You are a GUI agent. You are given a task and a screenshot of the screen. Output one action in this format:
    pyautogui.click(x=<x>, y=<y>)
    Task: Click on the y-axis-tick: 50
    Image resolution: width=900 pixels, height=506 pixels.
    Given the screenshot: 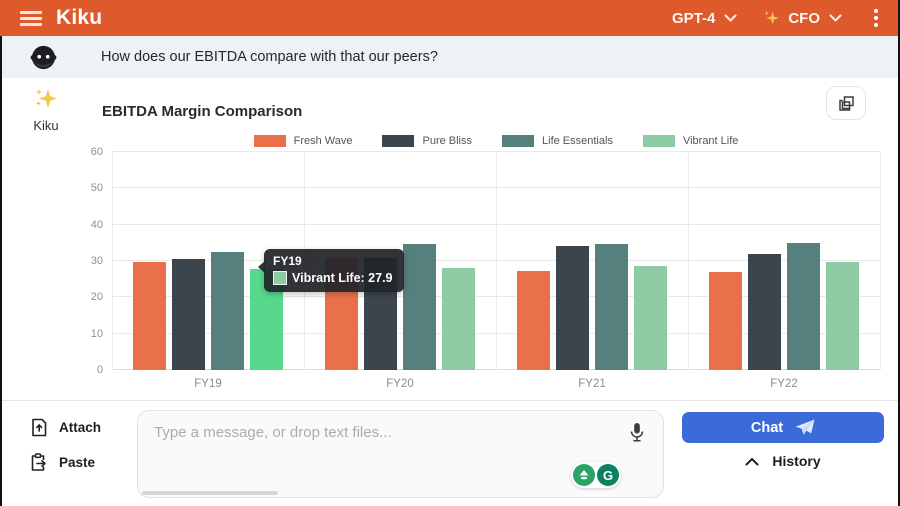 What is the action you would take?
    pyautogui.click(x=96, y=188)
    